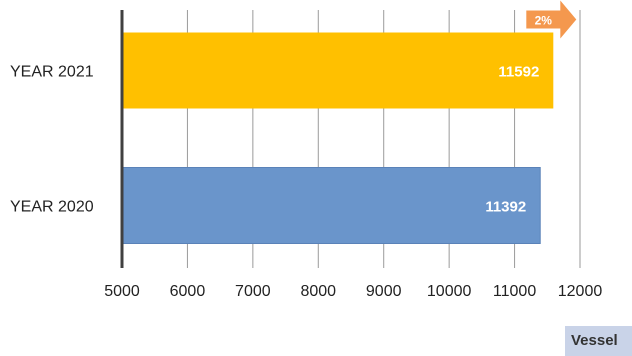  I want to click on growth-arrow, so click(551, 19).